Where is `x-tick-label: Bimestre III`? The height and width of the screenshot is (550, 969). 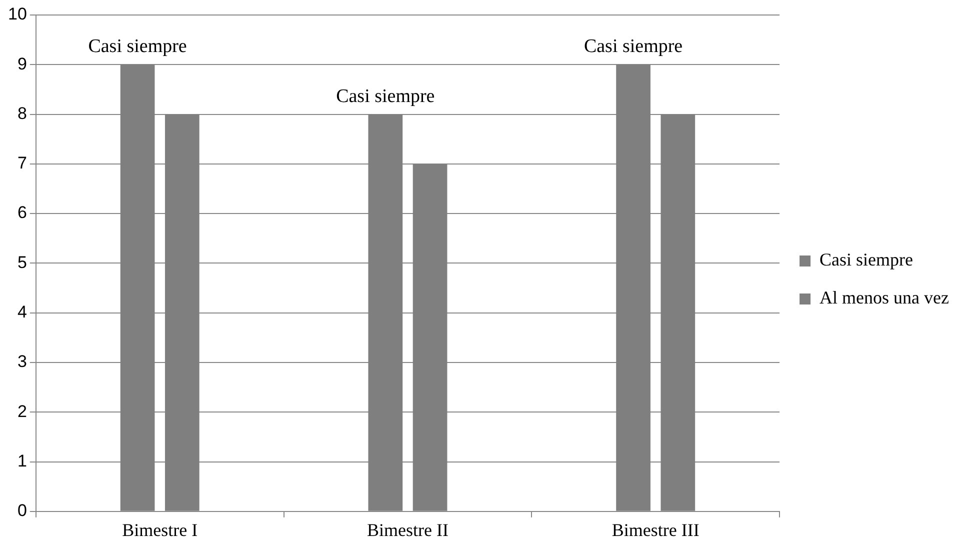 x-tick-label: Bimestre III is located at coordinates (656, 530).